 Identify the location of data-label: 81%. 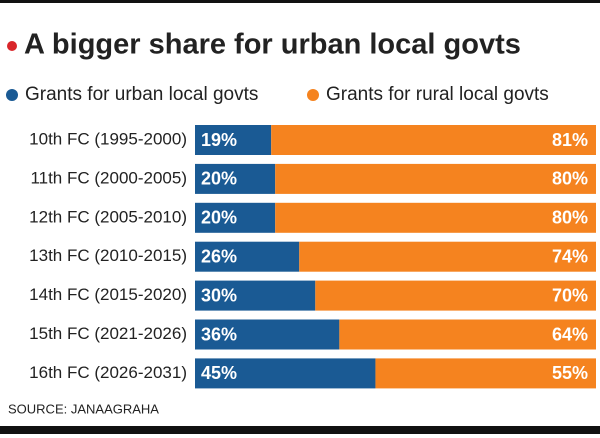
(570, 140).